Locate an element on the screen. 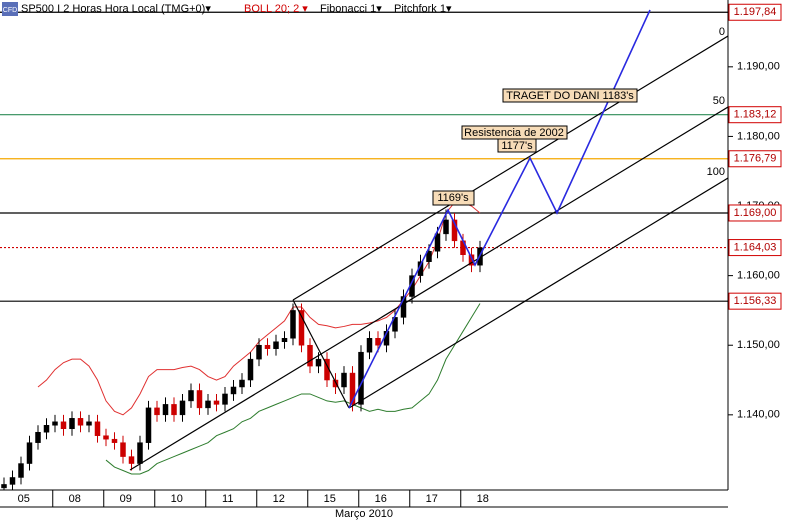 The width and height of the screenshot is (785, 521). level-label: 1.183,12 is located at coordinates (755, 115).